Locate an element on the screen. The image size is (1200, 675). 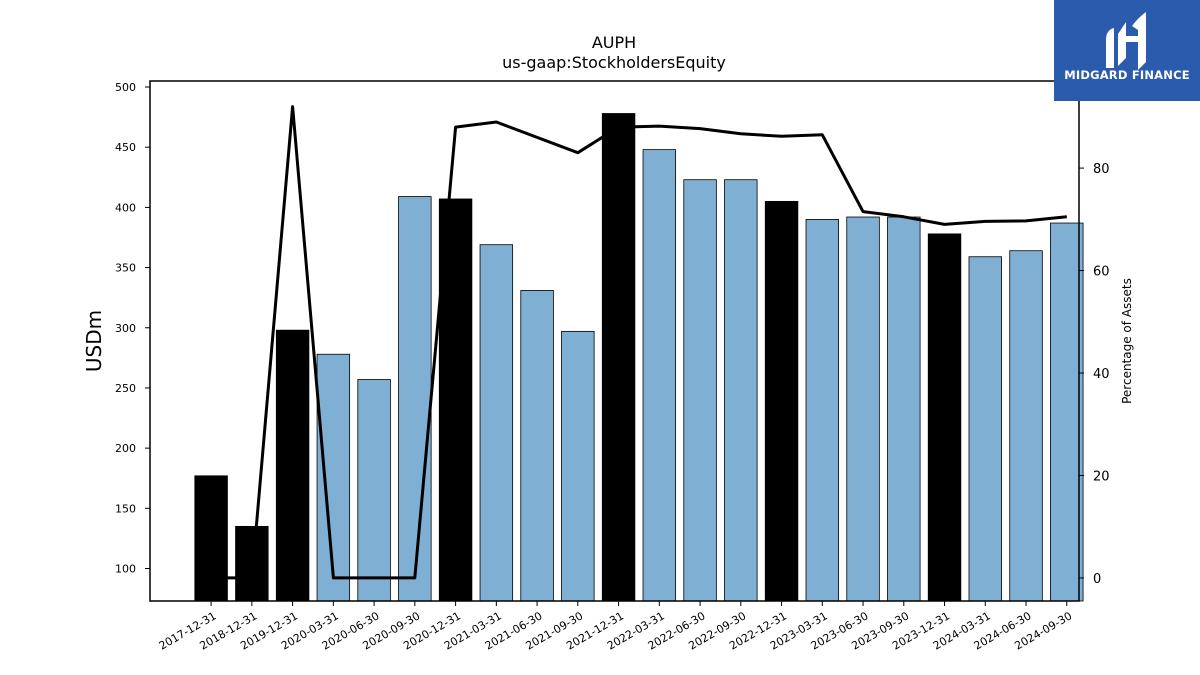
y2-tick-label-20: 20 is located at coordinates (1101, 476).